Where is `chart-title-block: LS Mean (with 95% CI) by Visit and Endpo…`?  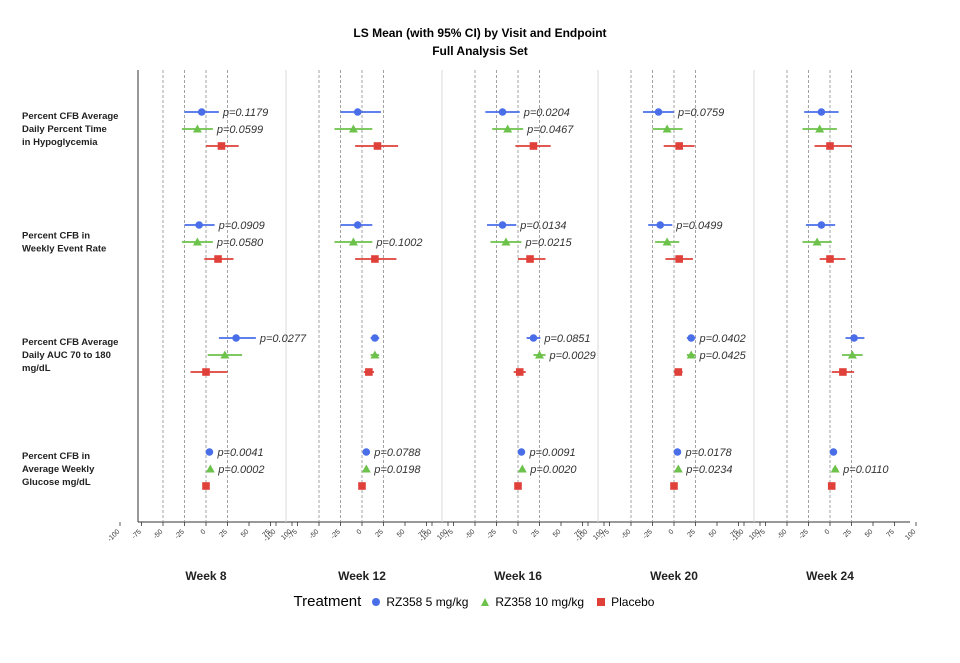 chart-title-block: LS Mean (with 95% CI) by Visit and Endpo… is located at coordinates (480, 42).